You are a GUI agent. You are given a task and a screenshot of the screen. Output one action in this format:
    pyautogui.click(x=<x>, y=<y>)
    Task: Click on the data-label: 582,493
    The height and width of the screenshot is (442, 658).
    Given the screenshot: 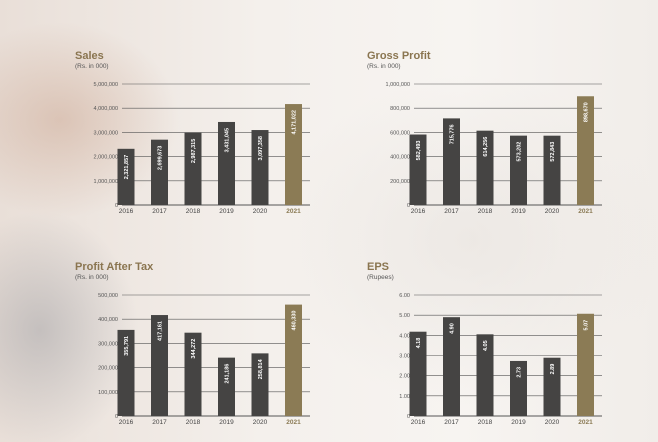 What is the action you would take?
    pyautogui.click(x=419, y=151)
    